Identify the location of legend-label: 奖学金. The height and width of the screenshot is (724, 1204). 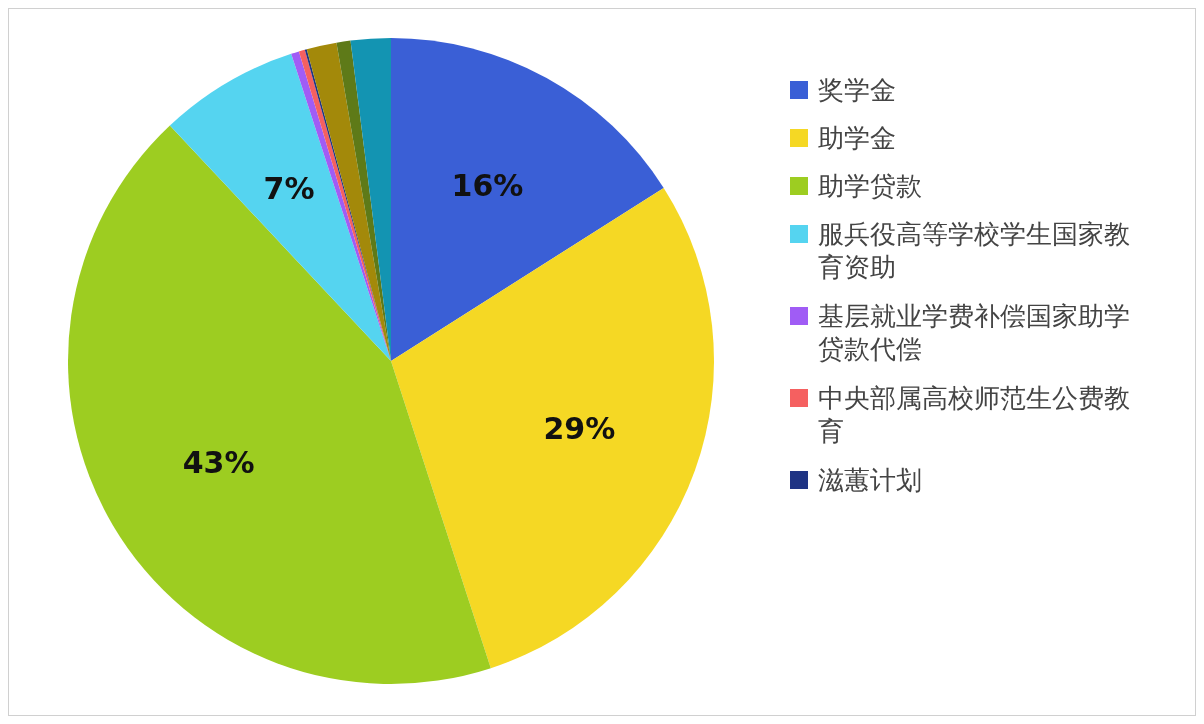
(857, 90).